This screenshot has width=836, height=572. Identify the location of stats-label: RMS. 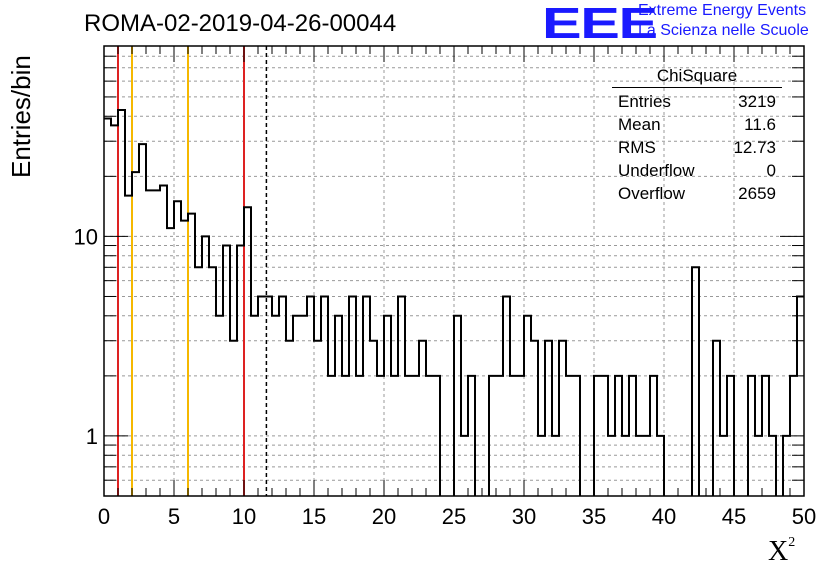
(637, 147).